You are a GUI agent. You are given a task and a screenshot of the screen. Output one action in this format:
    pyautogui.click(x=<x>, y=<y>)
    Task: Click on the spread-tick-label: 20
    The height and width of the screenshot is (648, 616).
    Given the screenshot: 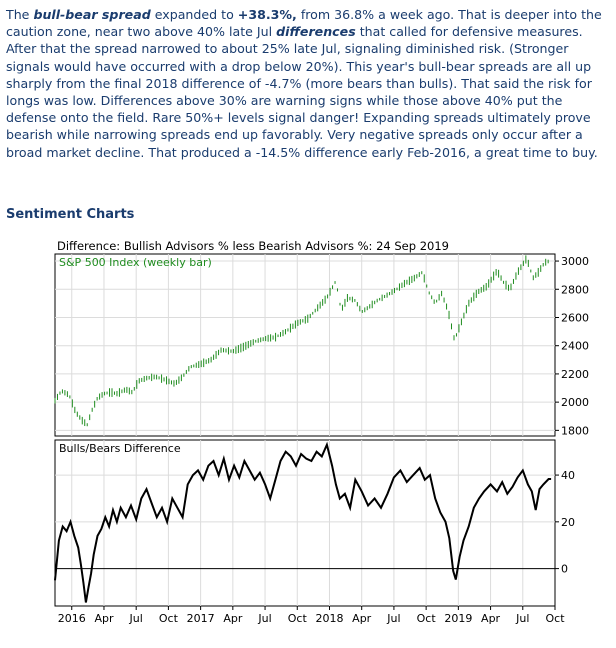 What is the action you would take?
    pyautogui.click(x=568, y=522)
    